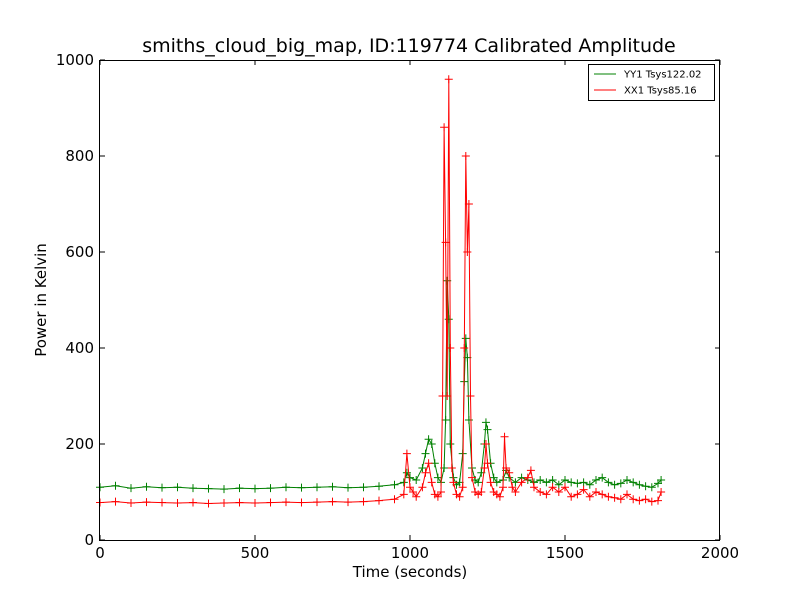  Describe the element at coordinates (410, 572) in the screenshot. I see `x-axis-label: Time (seconds)` at that location.